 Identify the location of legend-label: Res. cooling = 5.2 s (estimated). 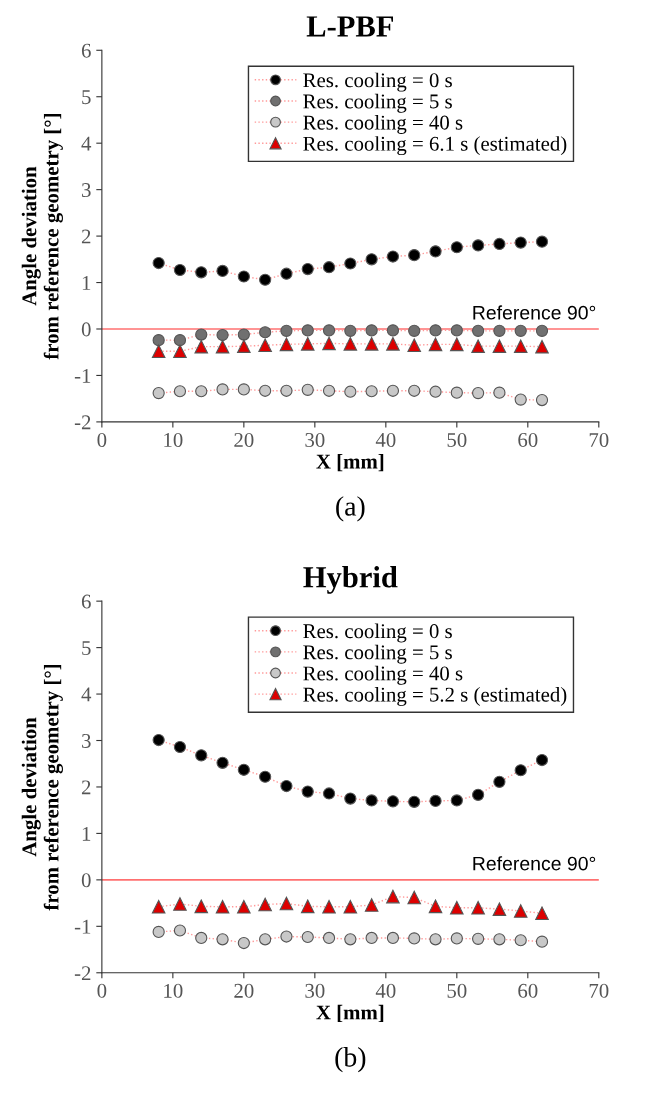
(435, 696).